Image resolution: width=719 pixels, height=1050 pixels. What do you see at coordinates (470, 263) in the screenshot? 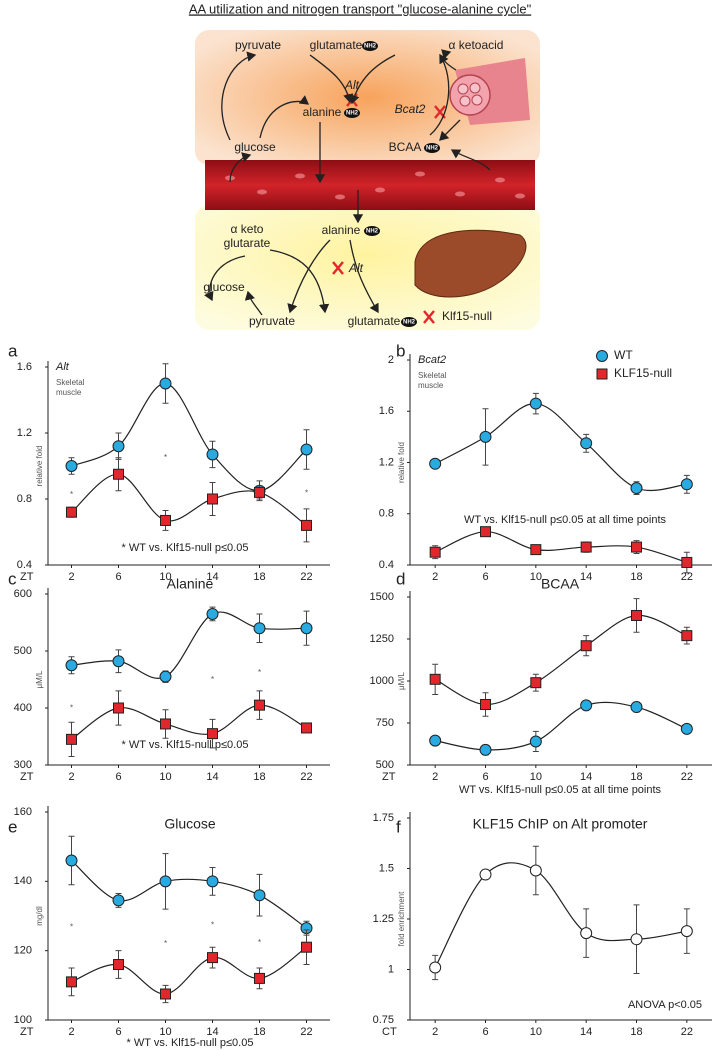
I see `liver-icon` at bounding box center [470, 263].